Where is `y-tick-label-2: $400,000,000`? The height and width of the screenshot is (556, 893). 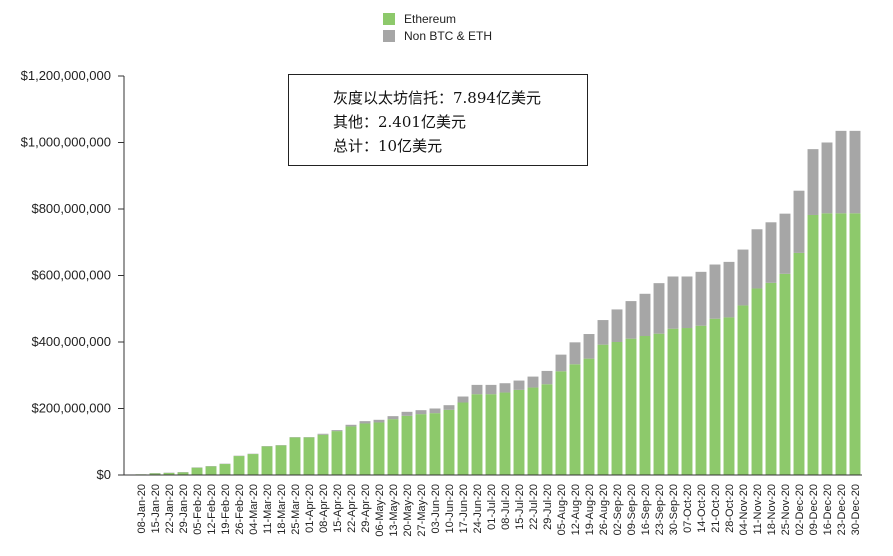 y-tick-label-2: $400,000,000 is located at coordinates (71, 341).